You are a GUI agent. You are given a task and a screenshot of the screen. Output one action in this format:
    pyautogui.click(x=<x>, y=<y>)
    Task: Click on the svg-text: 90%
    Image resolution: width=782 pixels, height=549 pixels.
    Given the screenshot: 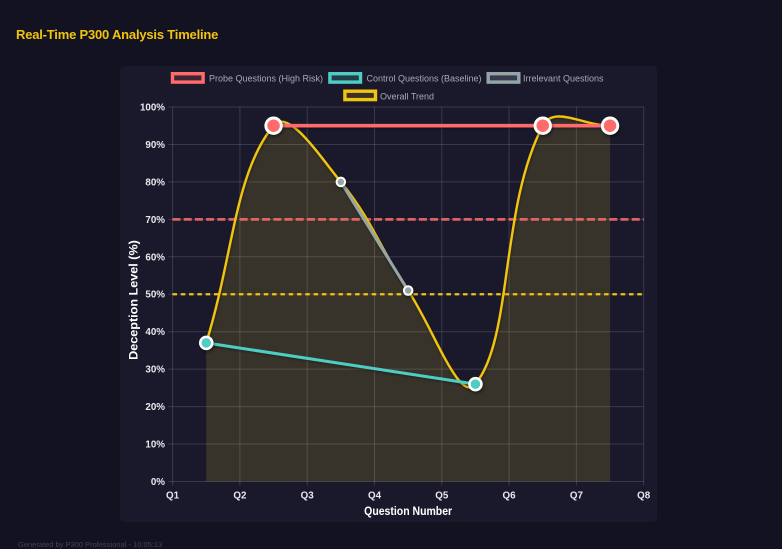 What is the action you would take?
    pyautogui.click(x=155, y=145)
    